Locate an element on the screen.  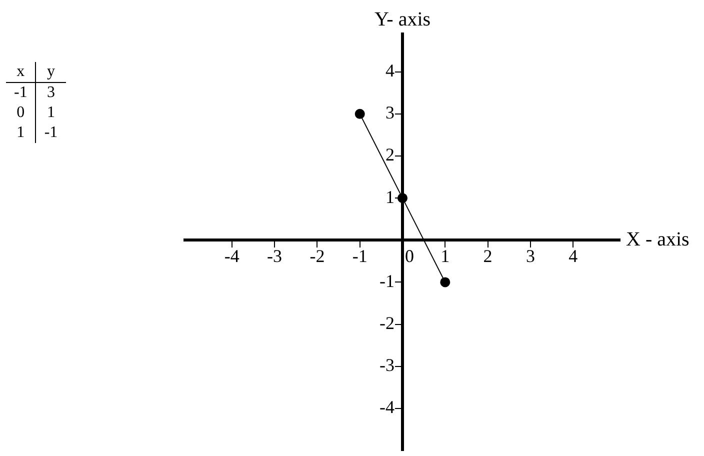
text: 0 is located at coordinates (21, 113).